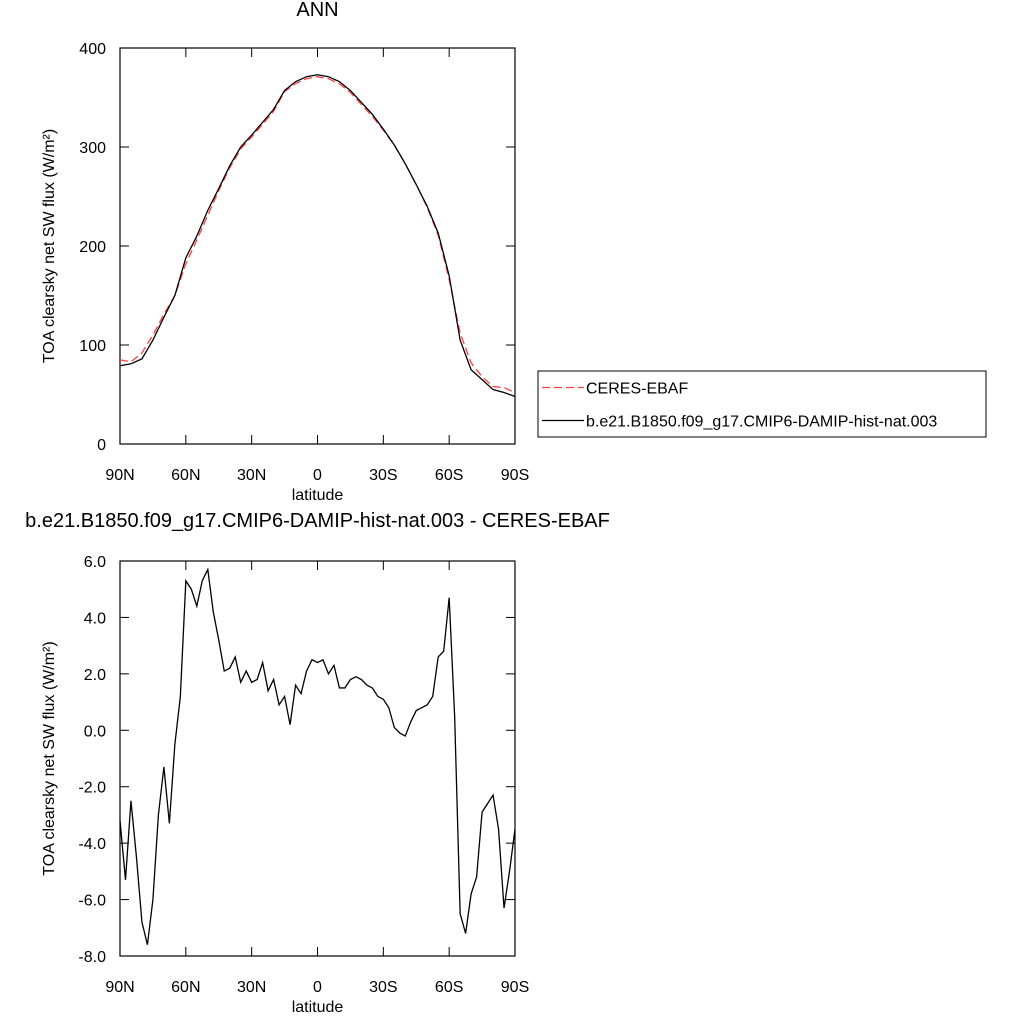 The width and height of the screenshot is (1024, 1024). Describe the element at coordinates (92, 49) in the screenshot. I see `y-tick-label: 400` at that location.